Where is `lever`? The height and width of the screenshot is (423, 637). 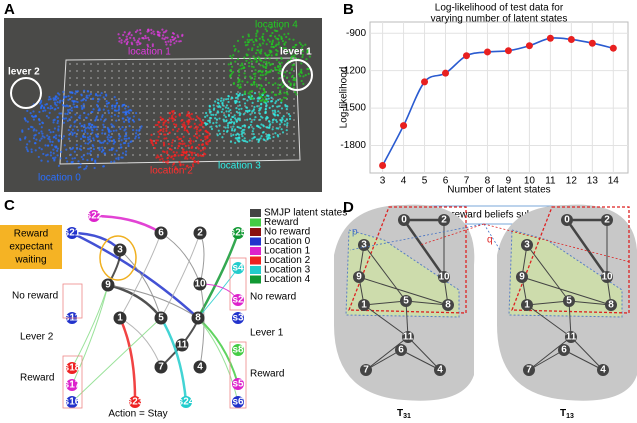 lever is located at coordinates (26, 93).